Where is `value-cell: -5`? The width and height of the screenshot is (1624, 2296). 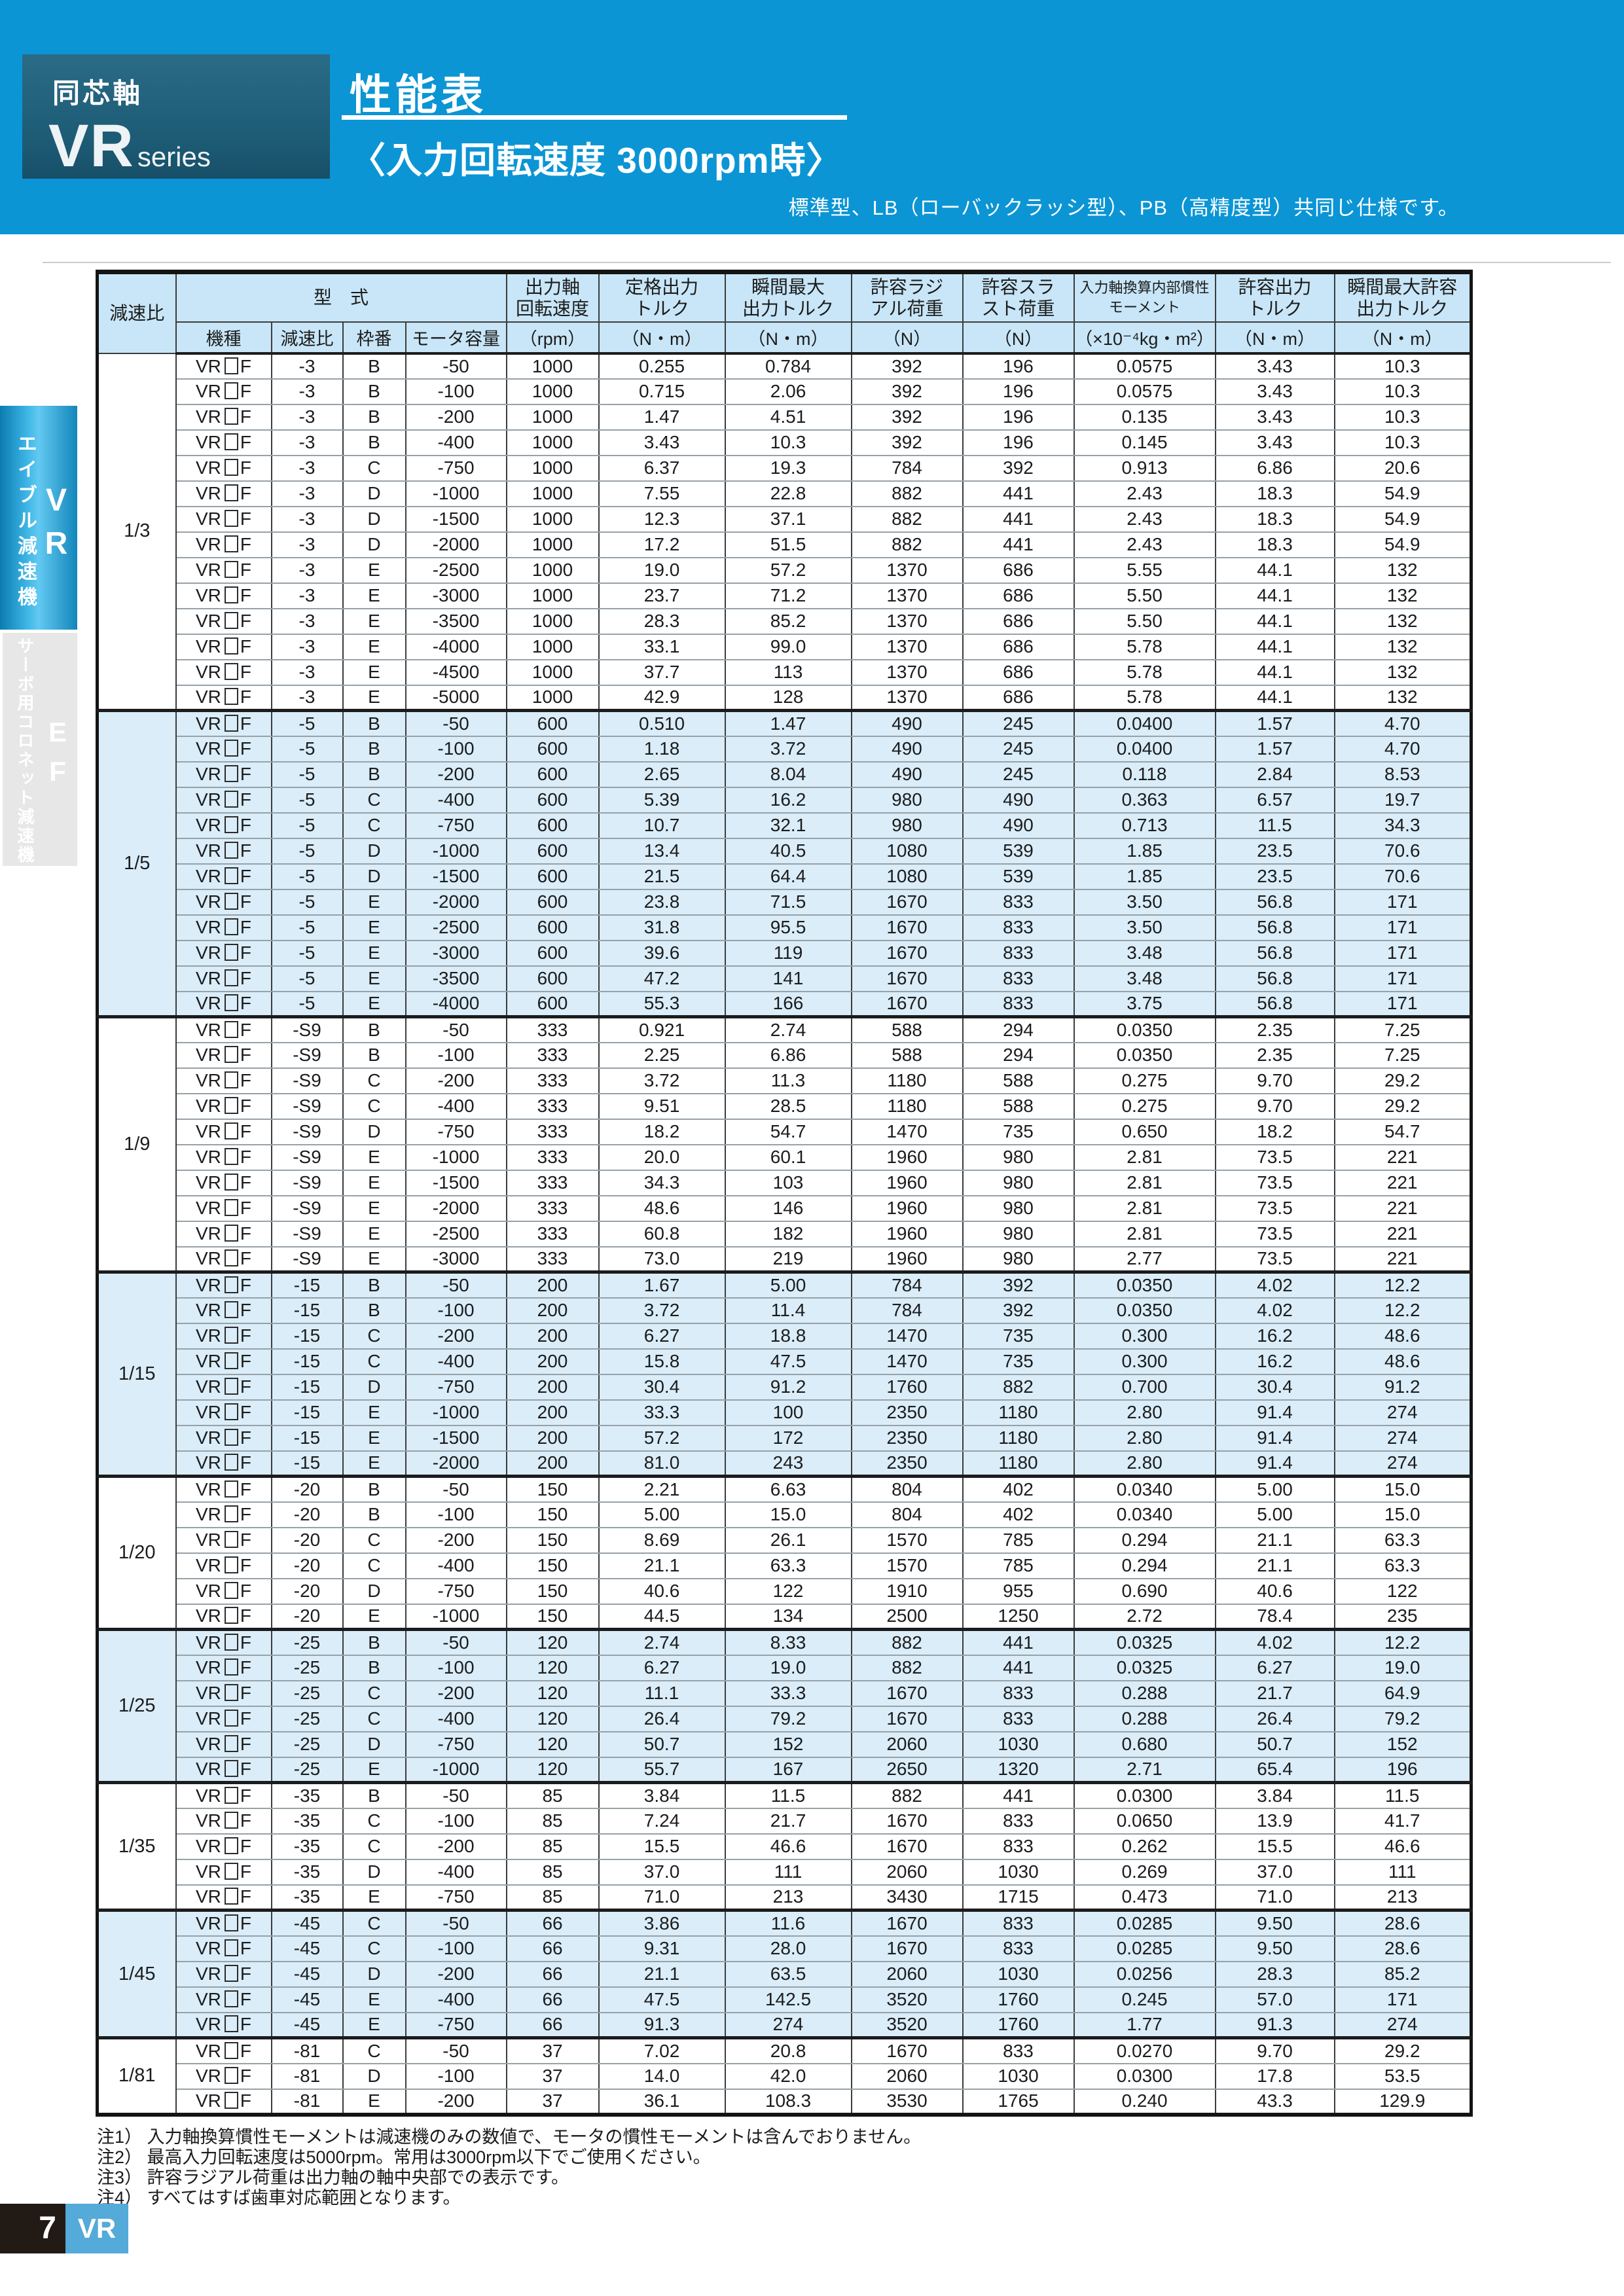
value-cell: -5 is located at coordinates (307, 825).